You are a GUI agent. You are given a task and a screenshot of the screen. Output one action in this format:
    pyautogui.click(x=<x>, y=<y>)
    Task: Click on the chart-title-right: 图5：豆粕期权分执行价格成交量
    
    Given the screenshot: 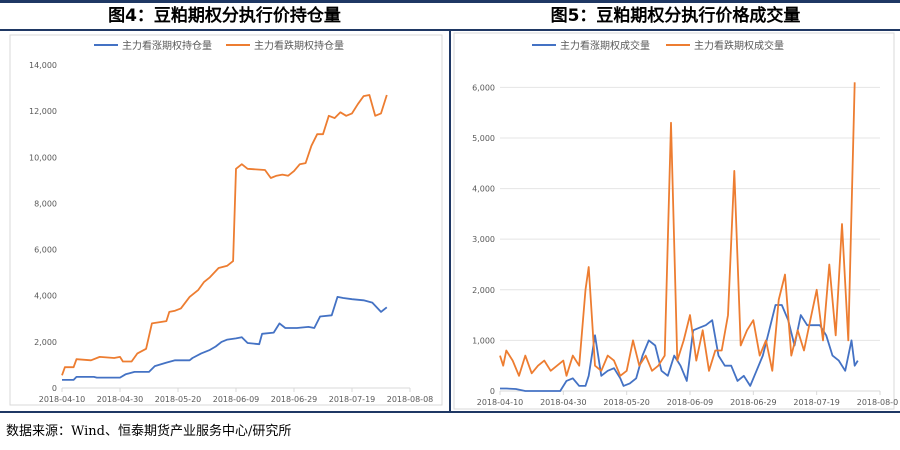 What is the action you would take?
    pyautogui.click(x=675, y=16)
    